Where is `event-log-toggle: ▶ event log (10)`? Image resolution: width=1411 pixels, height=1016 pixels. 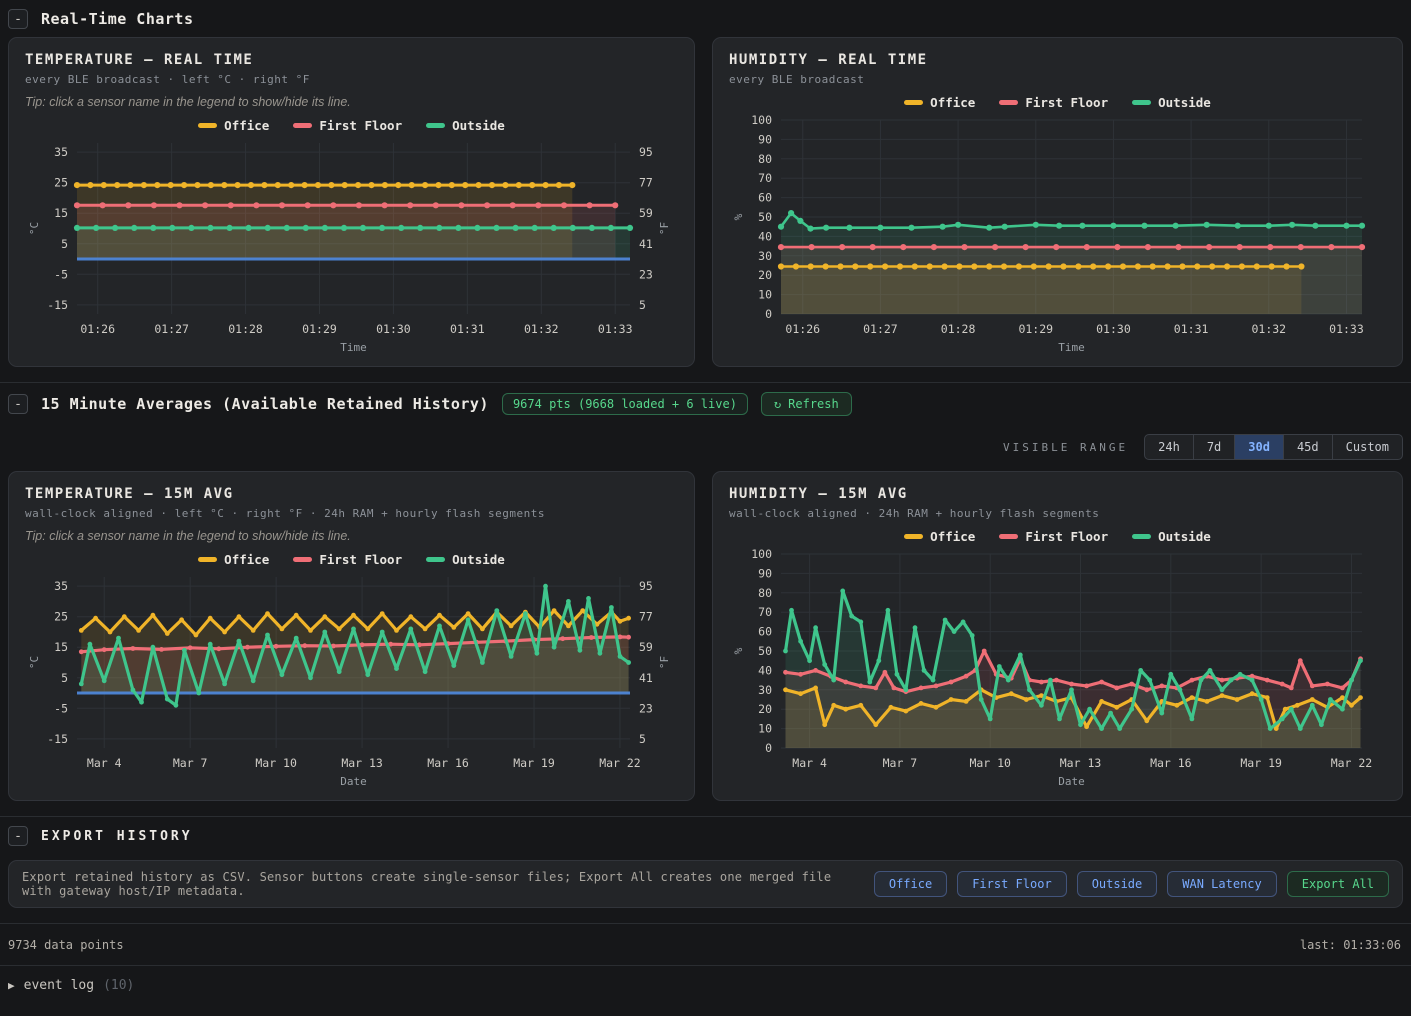 event-log-toggle: ▶ event log (10) is located at coordinates (705, 985).